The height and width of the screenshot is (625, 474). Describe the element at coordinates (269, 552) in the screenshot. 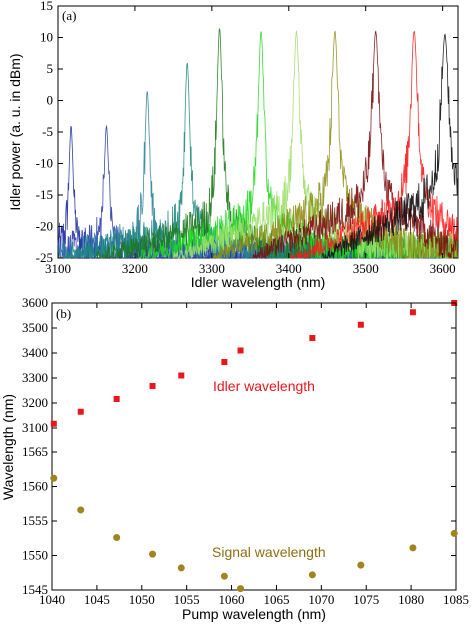

I see `signal-wavelength-annotation: Signal wavelength` at that location.